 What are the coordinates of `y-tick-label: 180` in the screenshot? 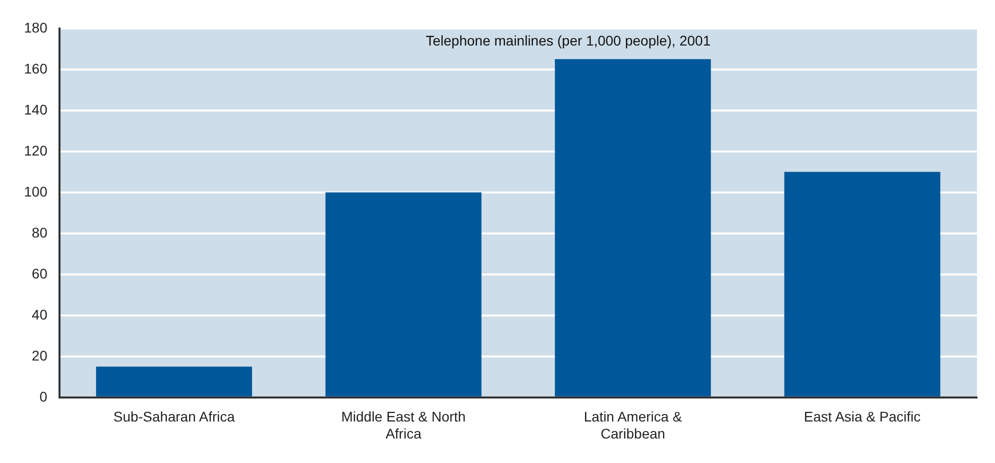 It's located at (36, 27).